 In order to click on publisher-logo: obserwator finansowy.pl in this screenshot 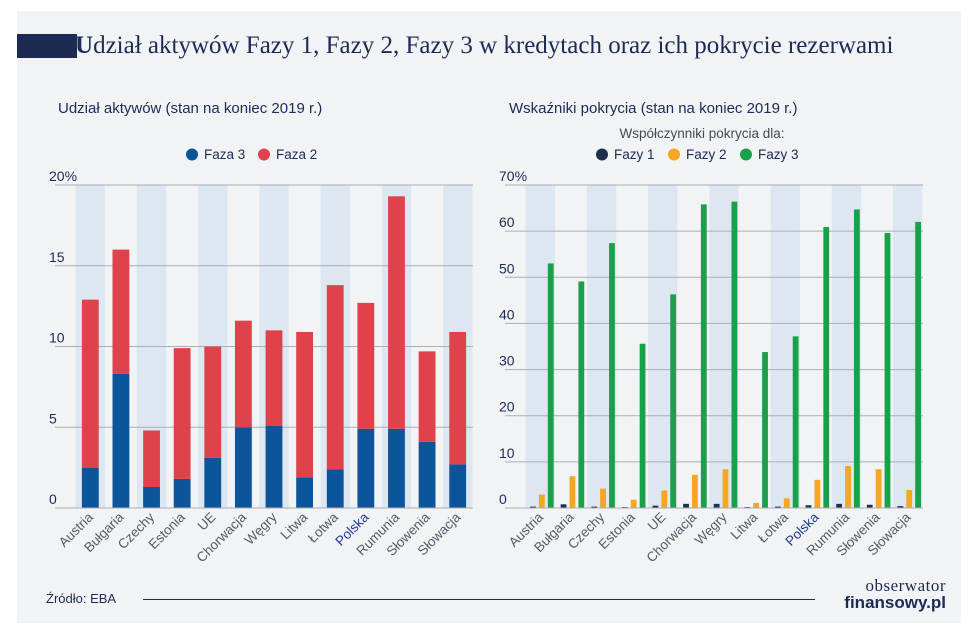, I will do `click(886, 594)`.